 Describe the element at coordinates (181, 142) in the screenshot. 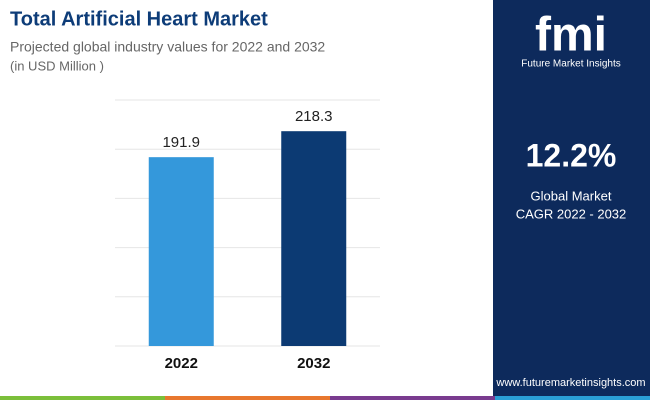

I see `value-label: 191.9` at that location.